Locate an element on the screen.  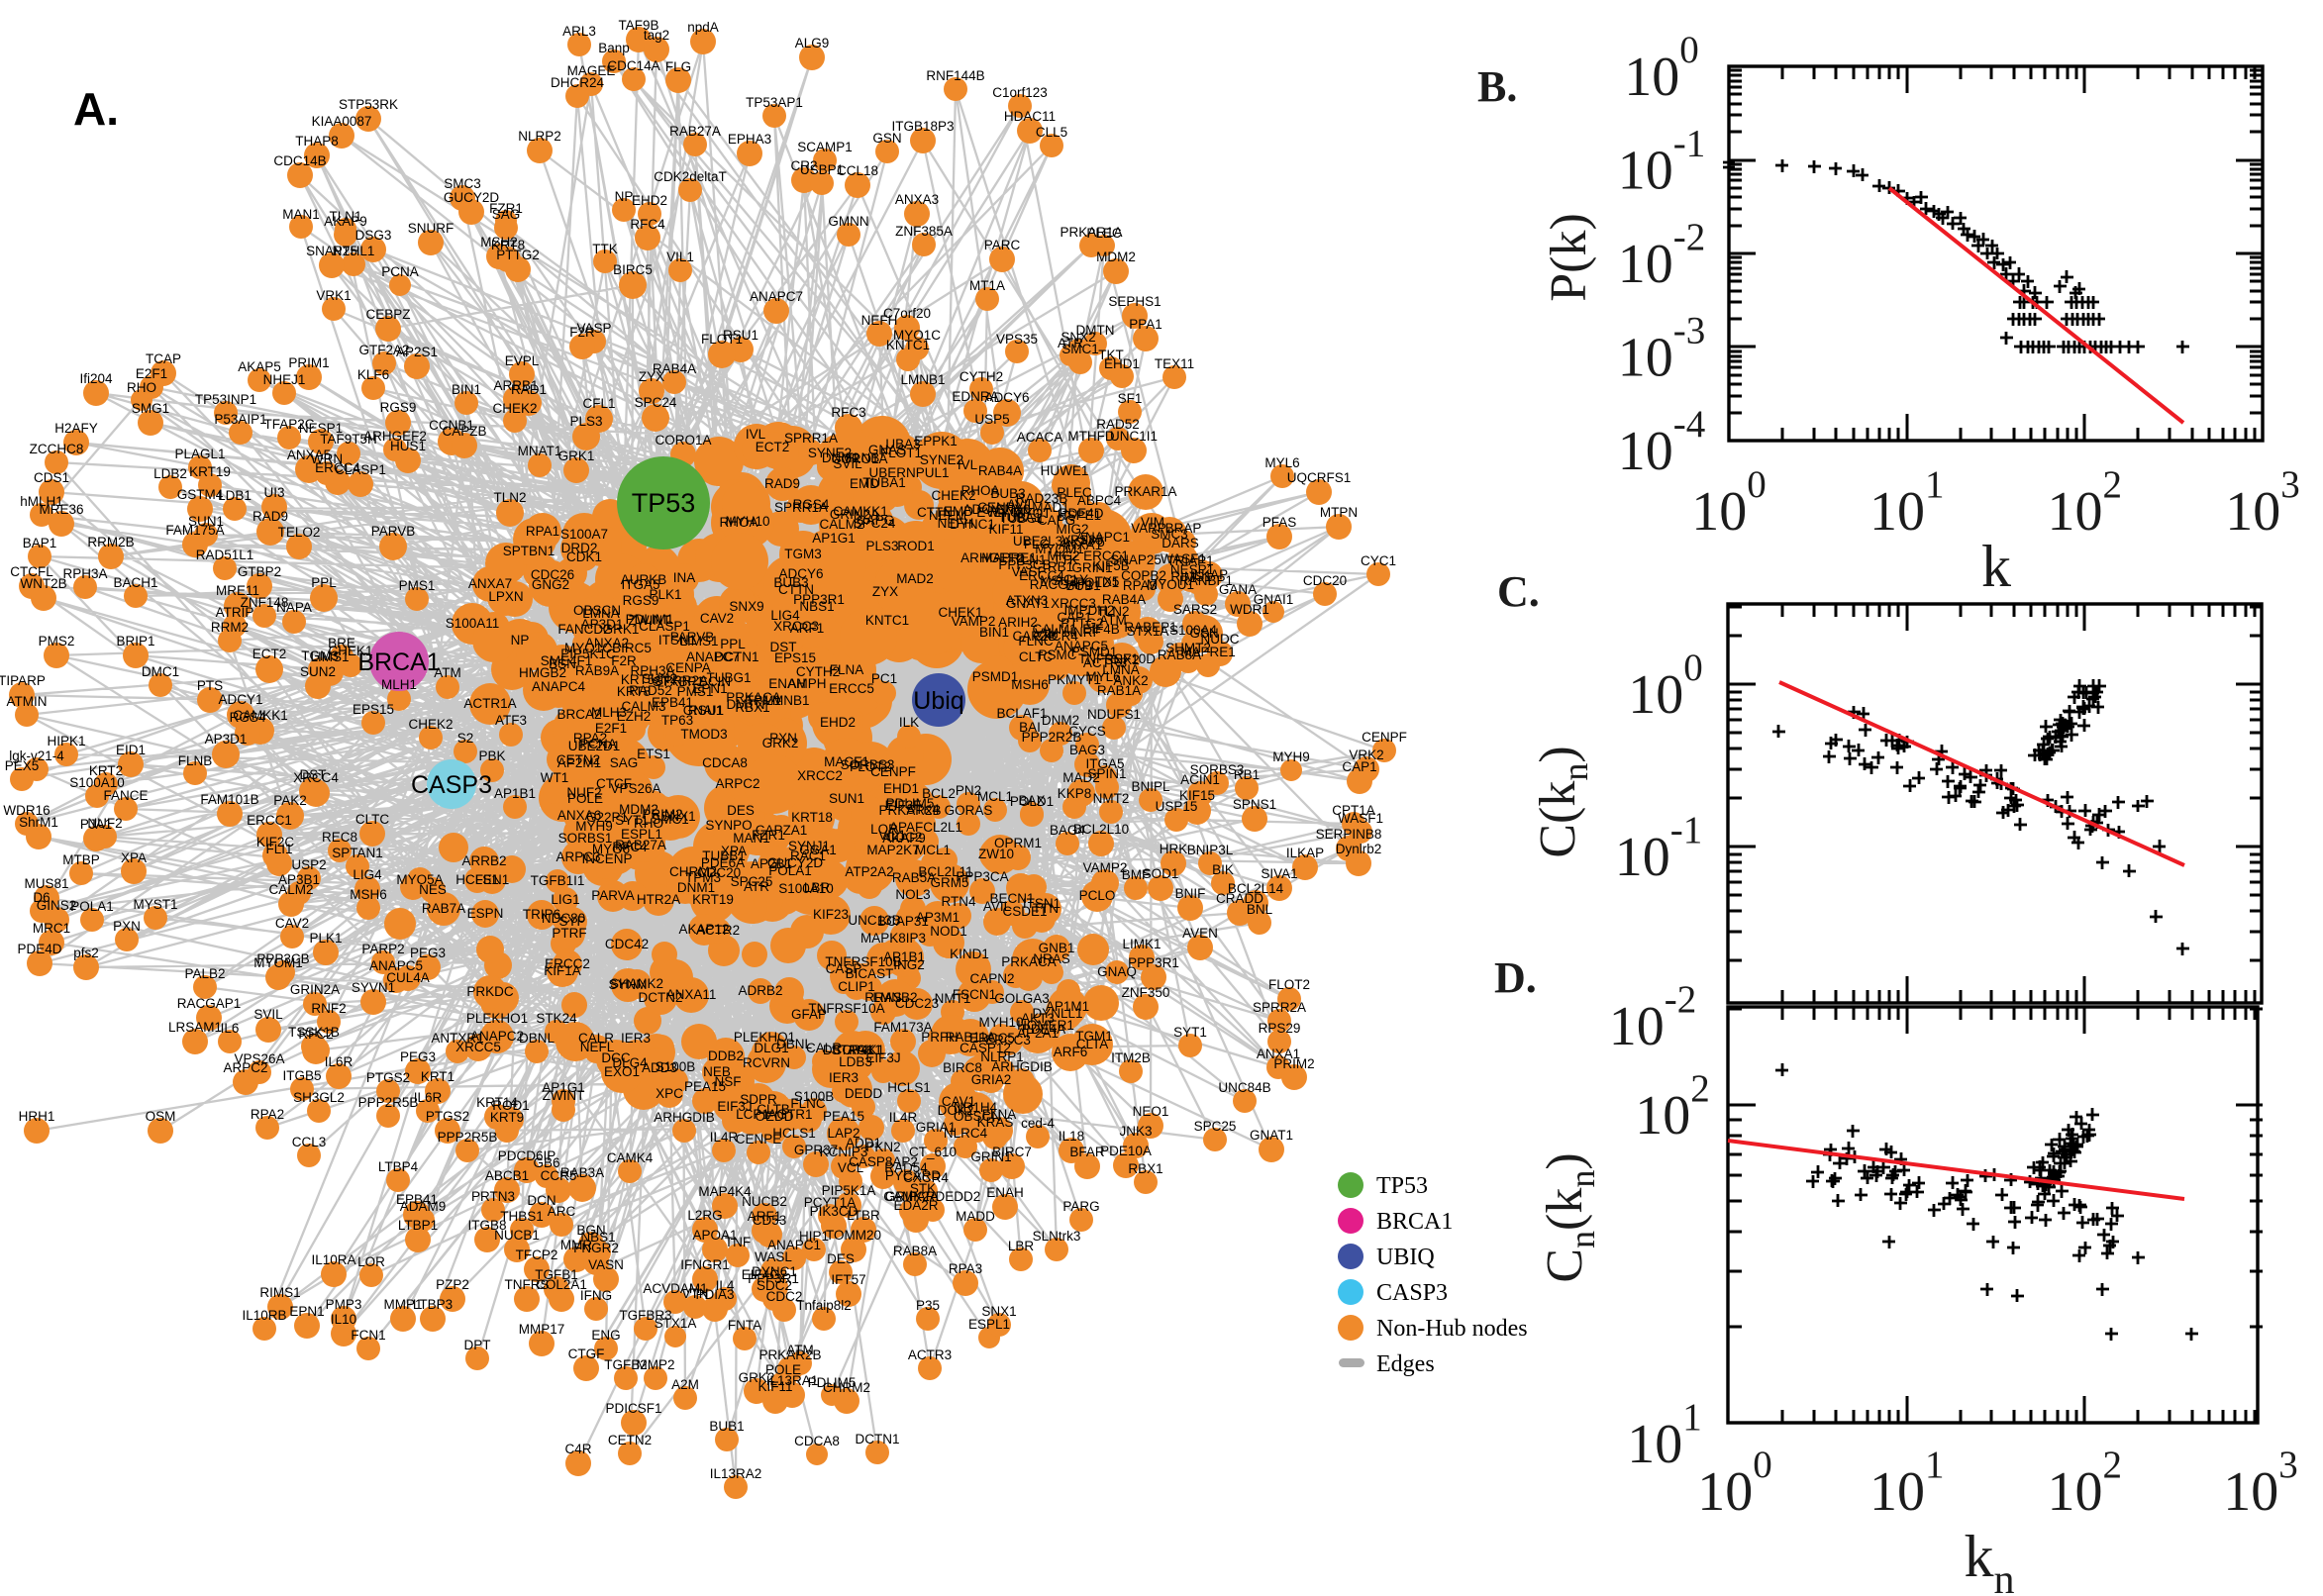
svg-text: MRE36 is located at coordinates (61, 510).